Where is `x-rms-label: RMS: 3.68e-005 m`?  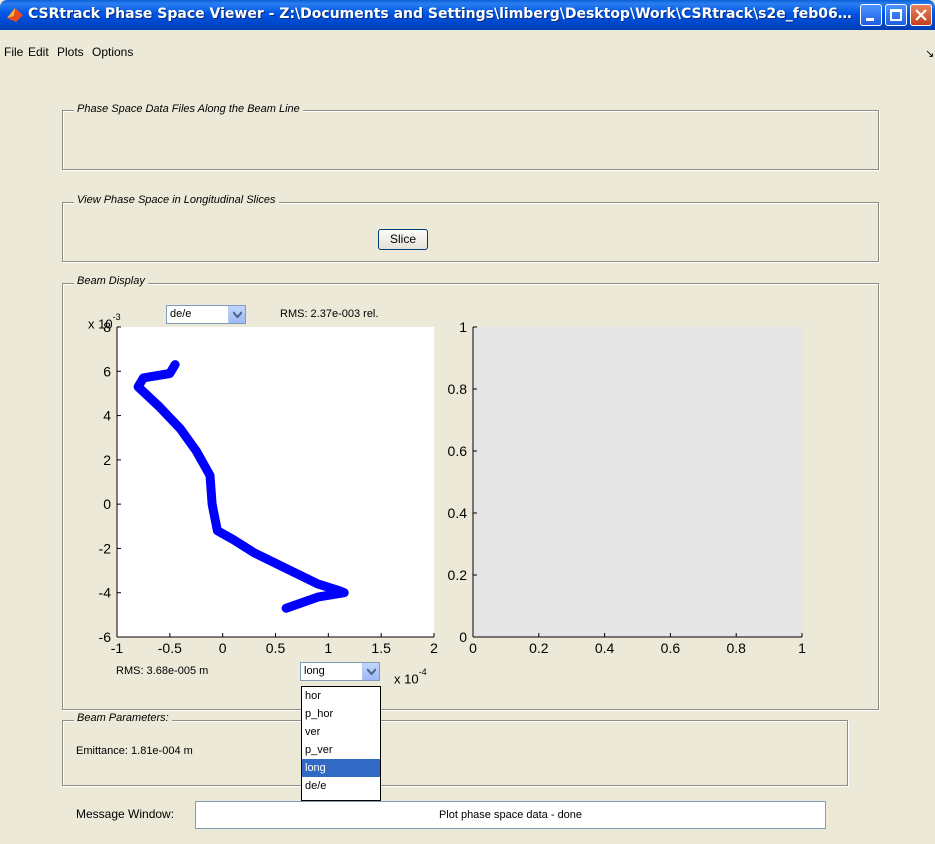 x-rms-label: RMS: 3.68e-005 m is located at coordinates (162, 671).